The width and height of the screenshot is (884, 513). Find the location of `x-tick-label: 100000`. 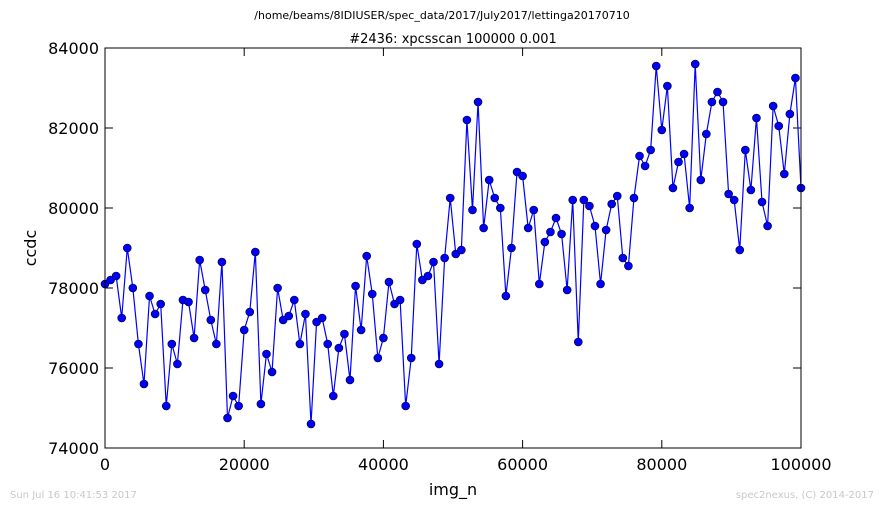

x-tick-label: 100000 is located at coordinates (800, 464).